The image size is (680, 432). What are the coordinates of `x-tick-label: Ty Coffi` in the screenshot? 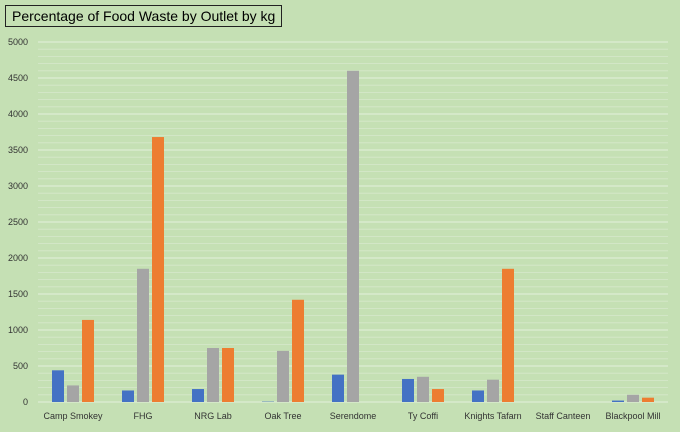 It's located at (423, 416).